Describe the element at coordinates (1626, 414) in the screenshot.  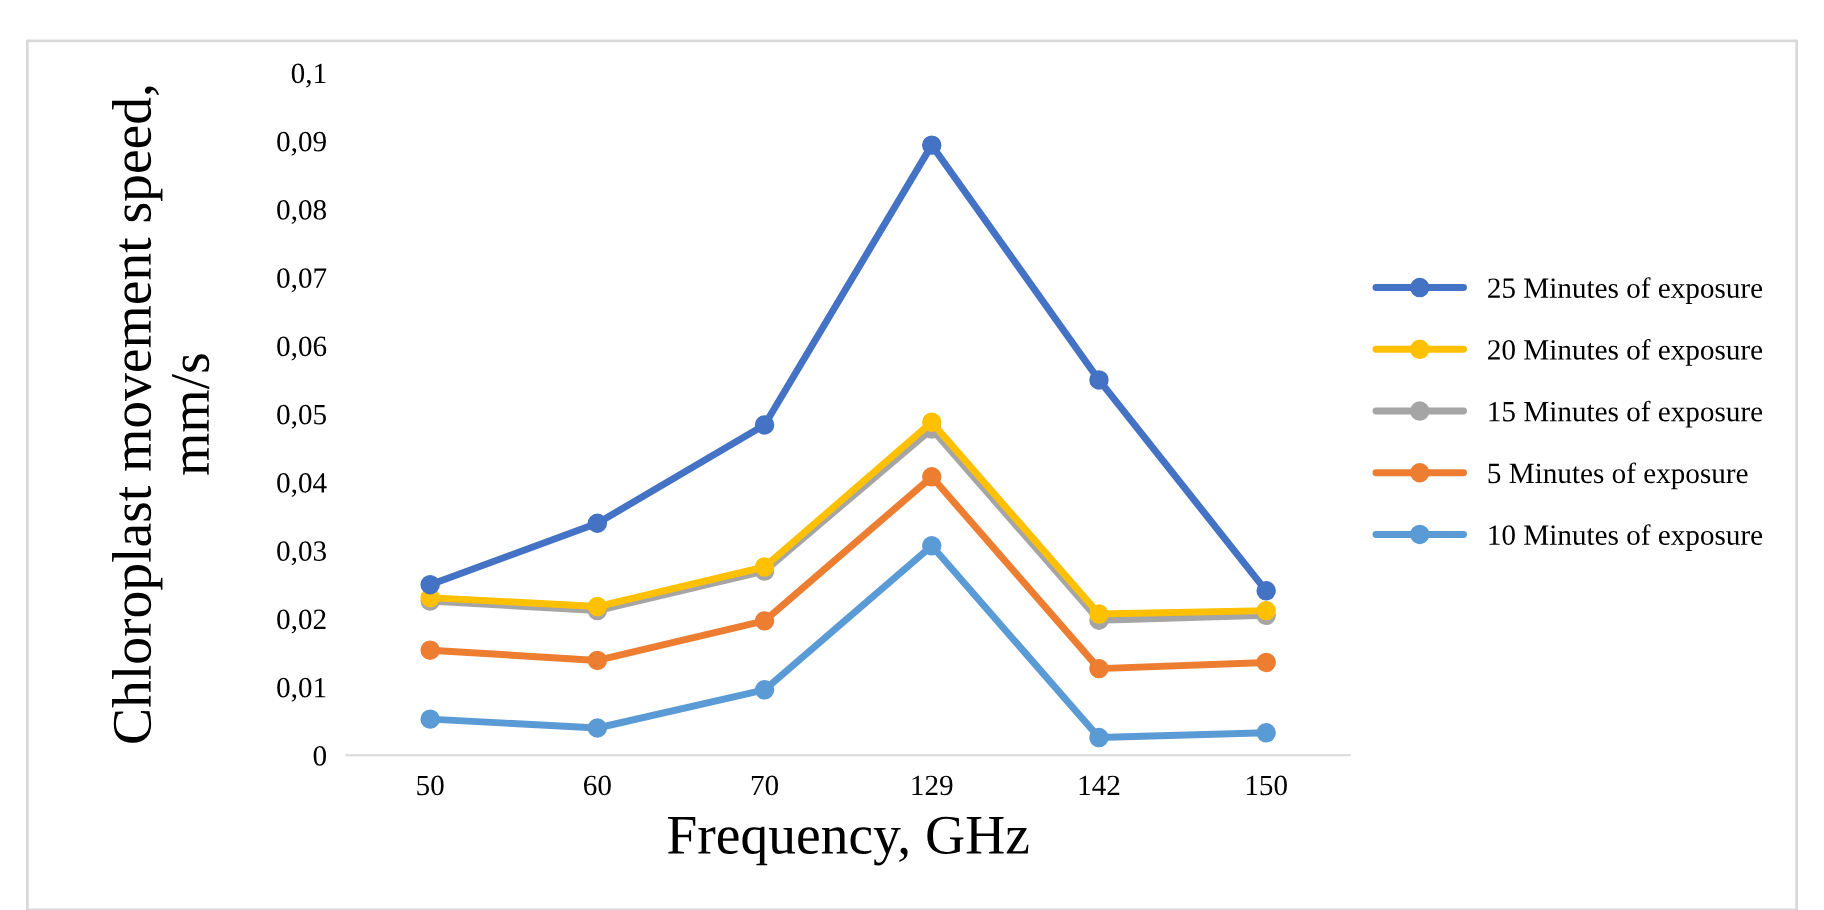
I see `legend-label: 15 Minutes of exposure` at that location.